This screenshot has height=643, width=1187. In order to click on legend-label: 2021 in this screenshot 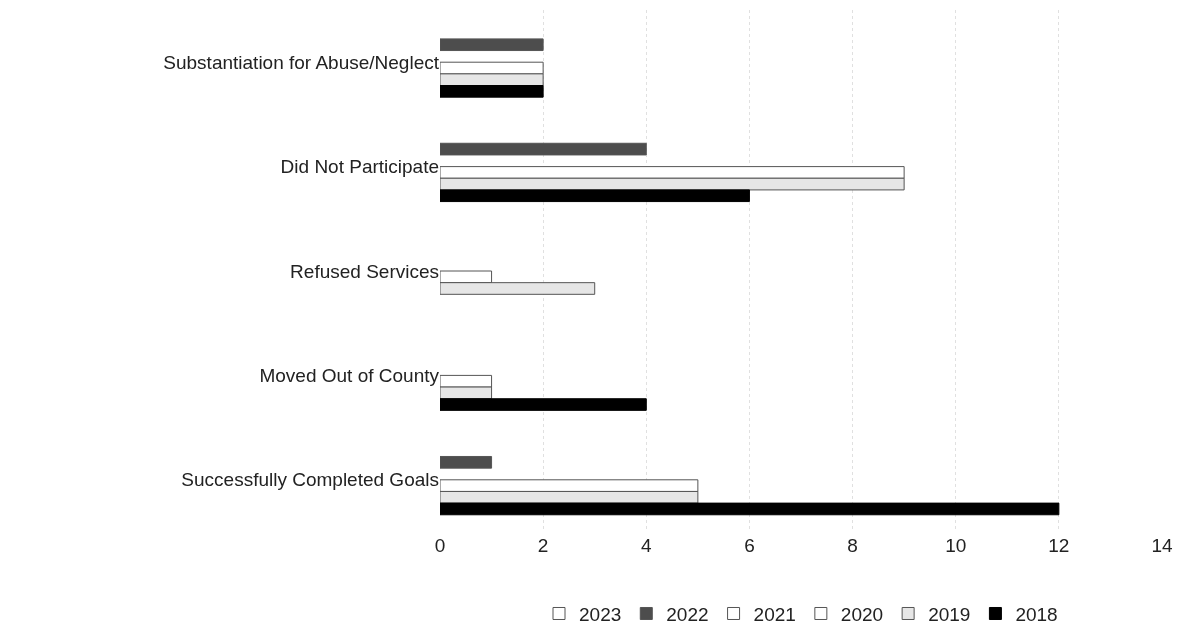, I will do `click(774, 614)`.